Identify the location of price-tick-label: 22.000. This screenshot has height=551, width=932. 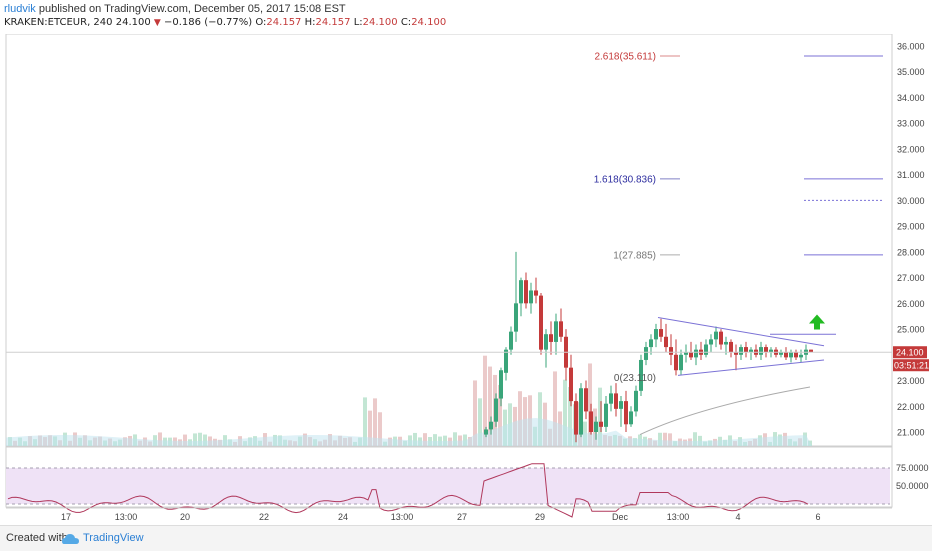
(911, 407).